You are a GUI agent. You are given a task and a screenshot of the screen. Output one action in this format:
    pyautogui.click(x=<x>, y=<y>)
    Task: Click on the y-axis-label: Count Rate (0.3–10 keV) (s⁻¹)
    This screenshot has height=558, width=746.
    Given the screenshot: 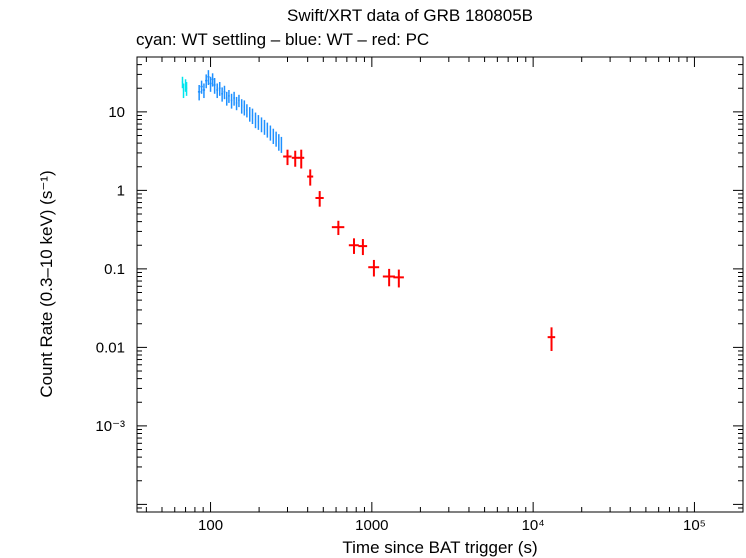 What is the action you would take?
    pyautogui.click(x=46, y=283)
    